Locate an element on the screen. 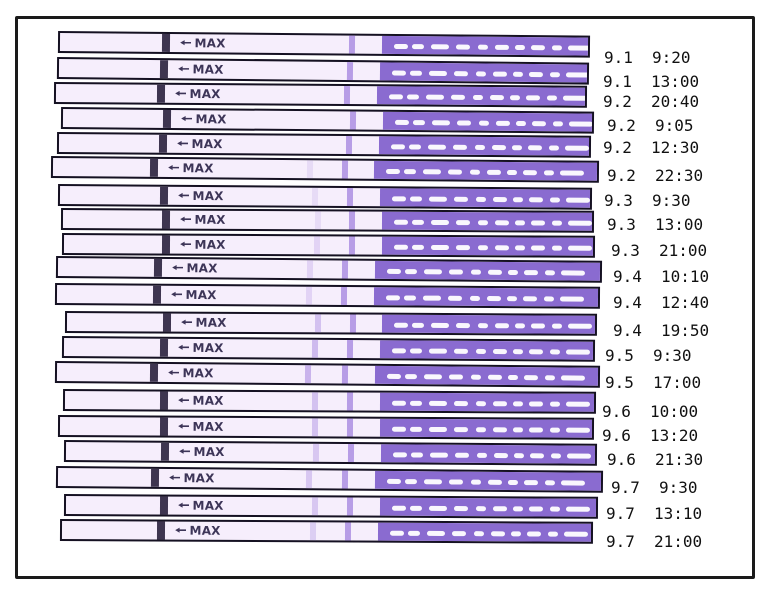  reading-label: 9.7 21:00 is located at coordinates (654, 541).